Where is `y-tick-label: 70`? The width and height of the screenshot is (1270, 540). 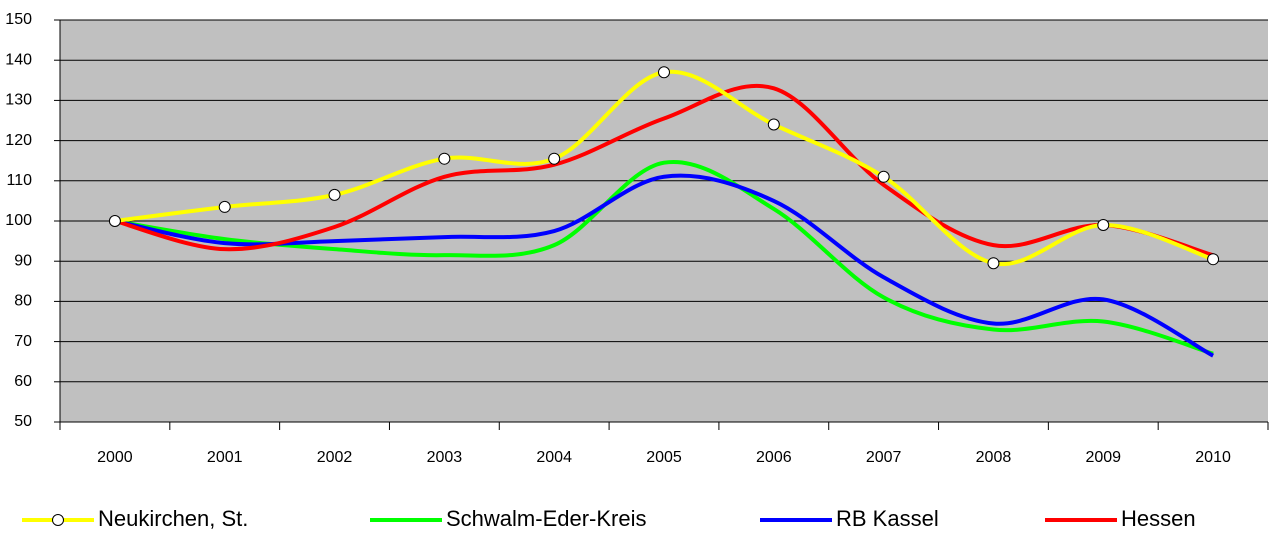
y-tick-label: 70 is located at coordinates (23, 341).